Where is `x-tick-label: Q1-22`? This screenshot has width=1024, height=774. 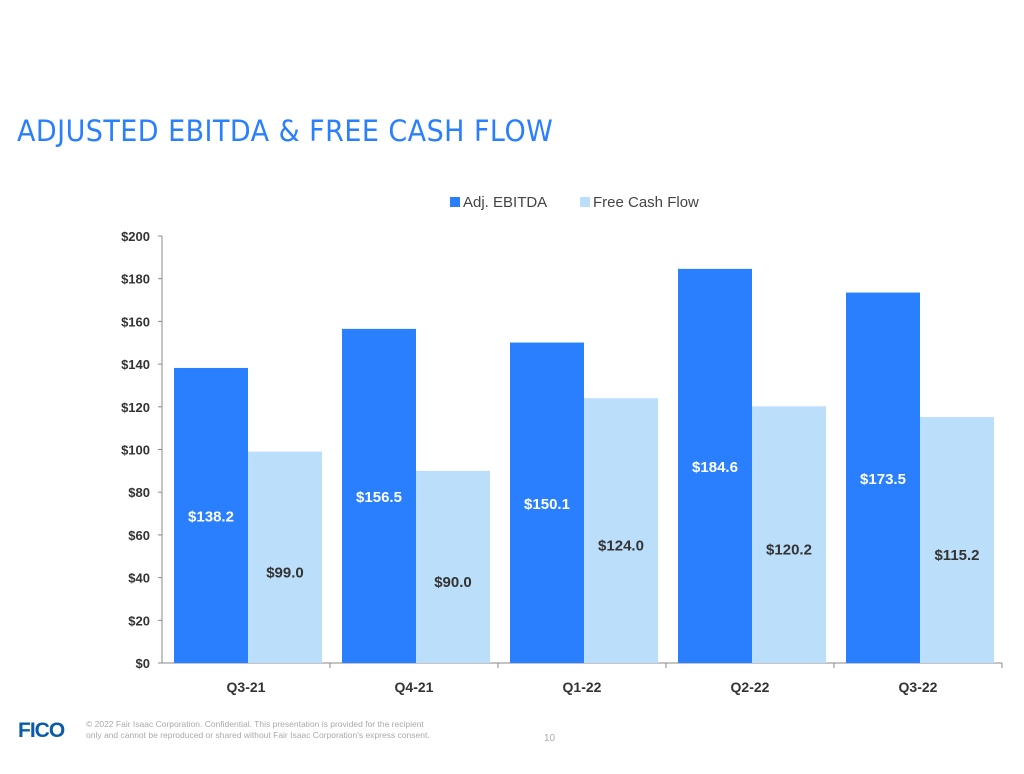
x-tick-label: Q1-22 is located at coordinates (582, 687).